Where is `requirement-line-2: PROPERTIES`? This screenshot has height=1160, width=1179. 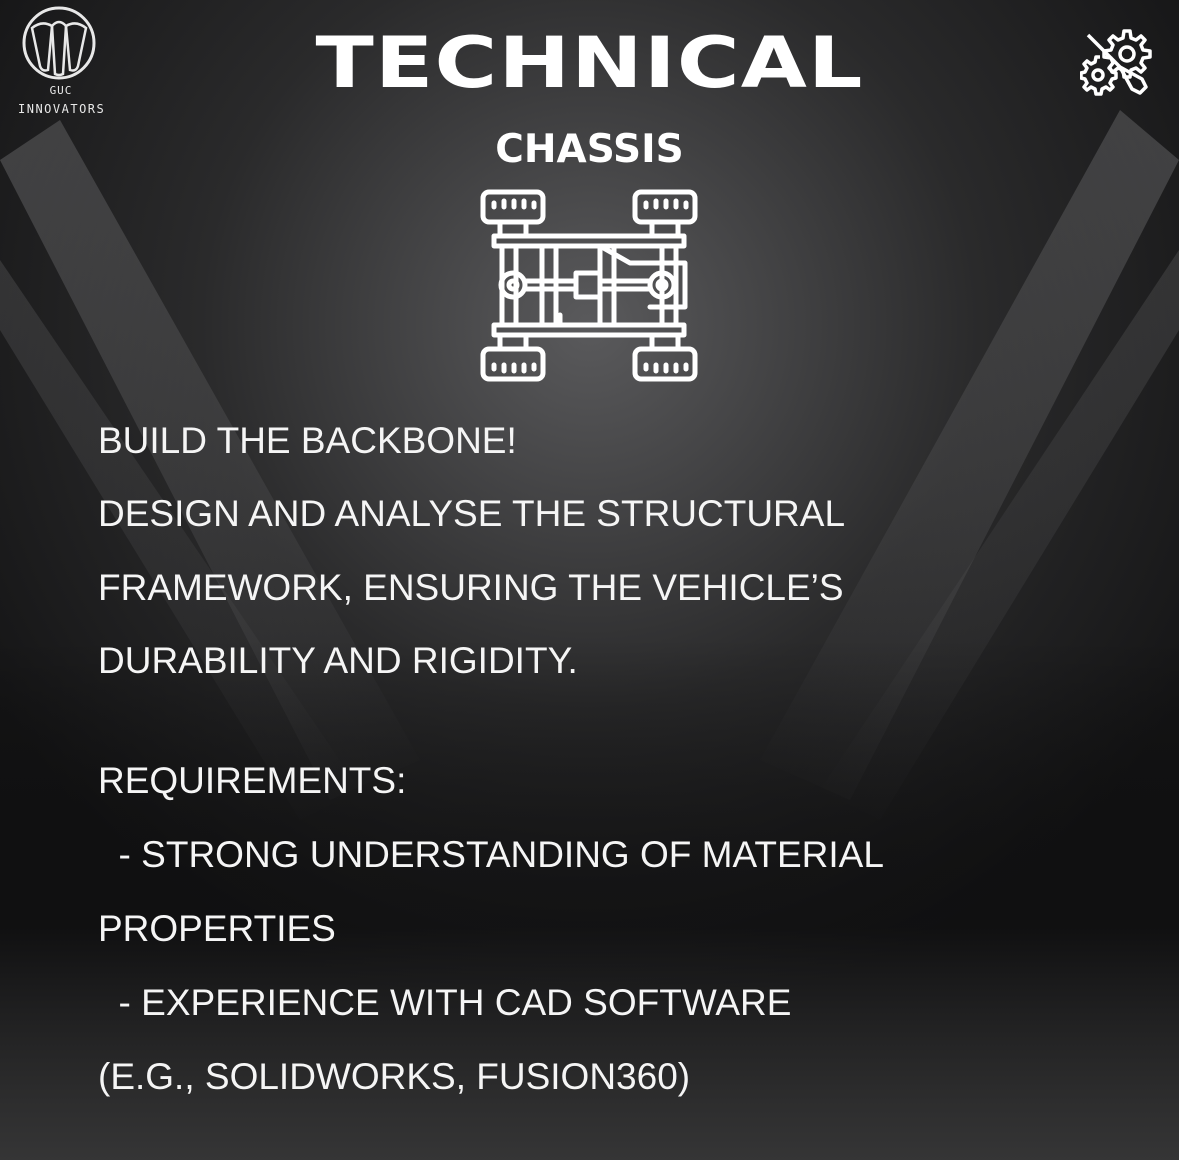 requirement-line-2: PROPERTIES is located at coordinates (217, 928).